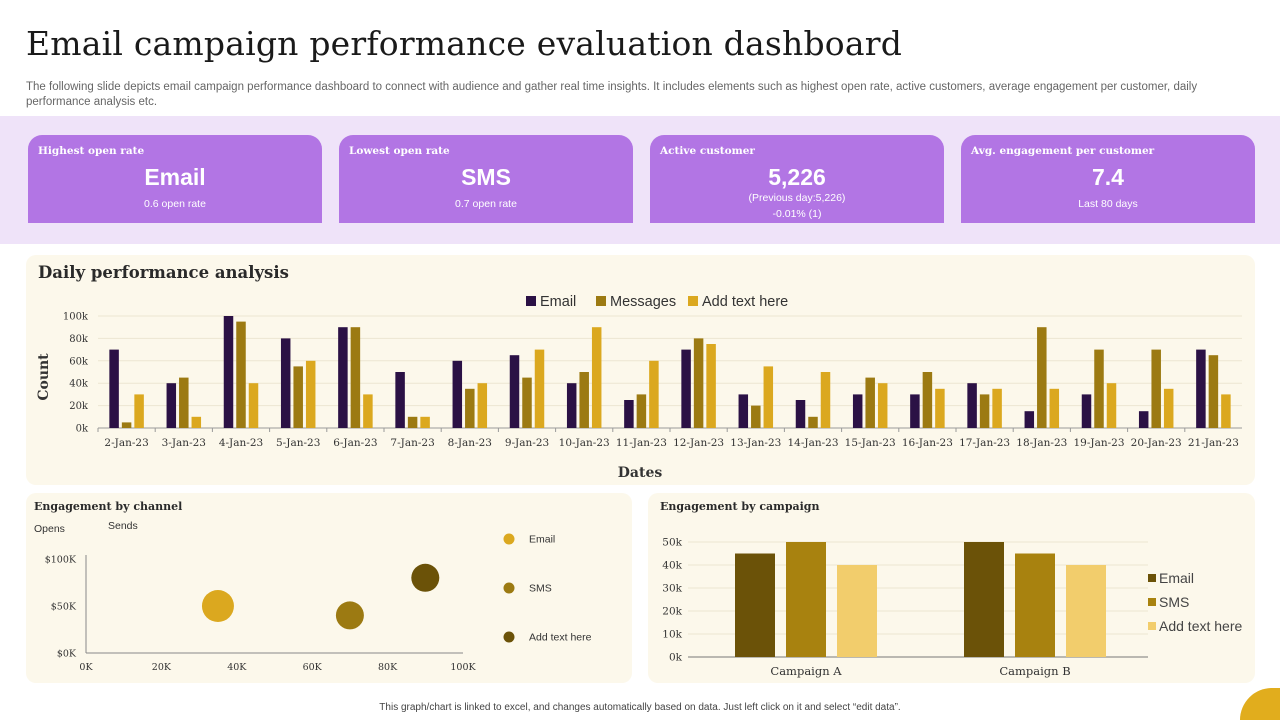 The image size is (1280, 720). I want to click on x-tick-label: 0K, so click(86, 667).